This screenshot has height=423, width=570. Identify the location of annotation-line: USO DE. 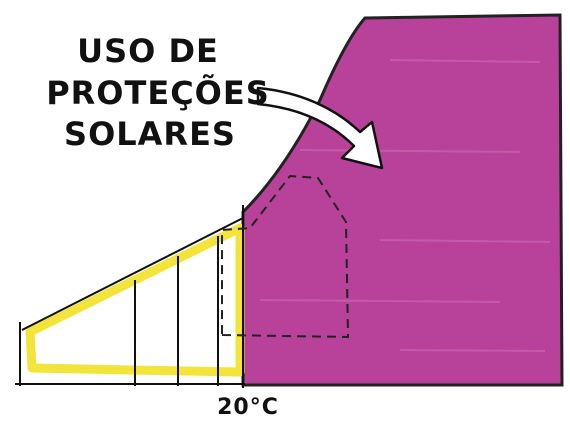
(148, 51).